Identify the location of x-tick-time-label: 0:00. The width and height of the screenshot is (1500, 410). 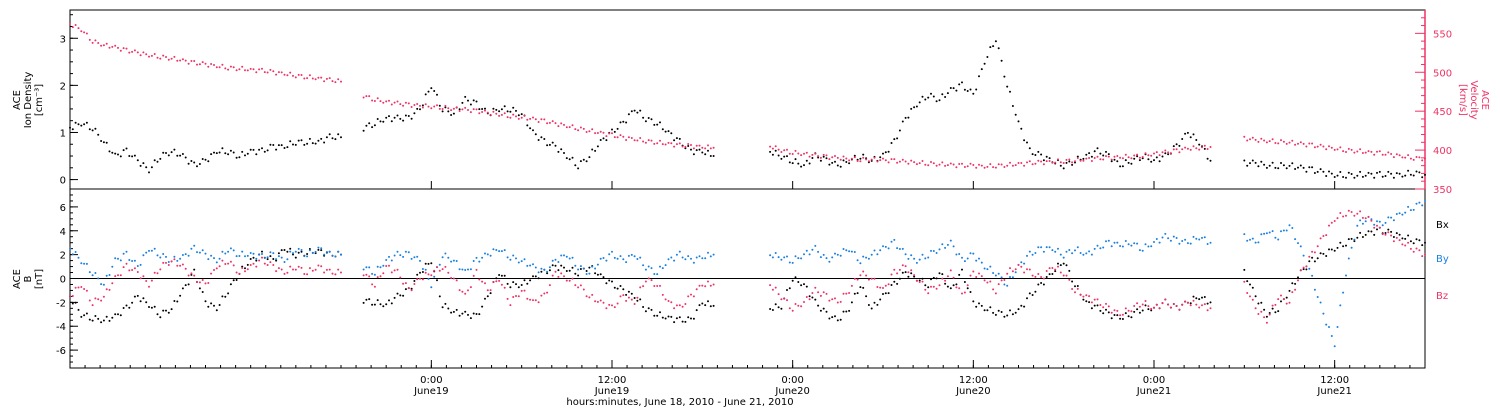
(431, 380).